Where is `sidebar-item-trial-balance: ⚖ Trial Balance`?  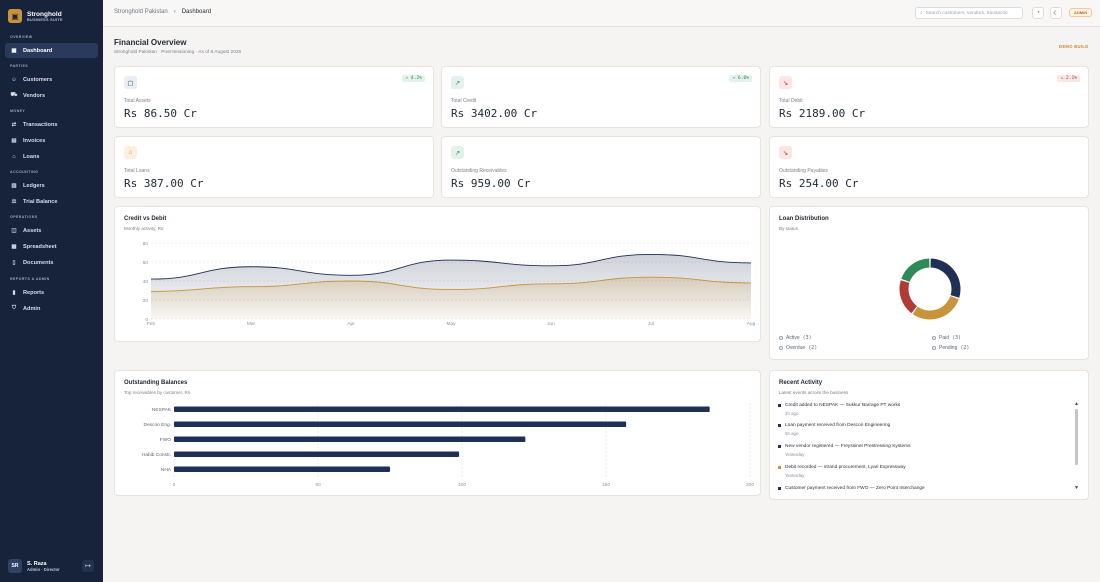 sidebar-item-trial-balance: ⚖ Trial Balance is located at coordinates (51, 201).